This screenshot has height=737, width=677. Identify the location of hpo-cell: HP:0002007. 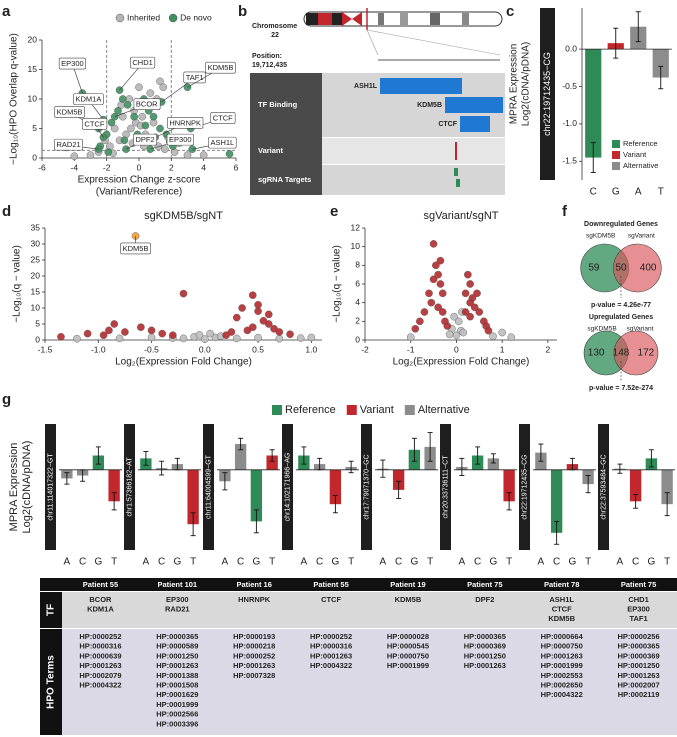
(639, 684).